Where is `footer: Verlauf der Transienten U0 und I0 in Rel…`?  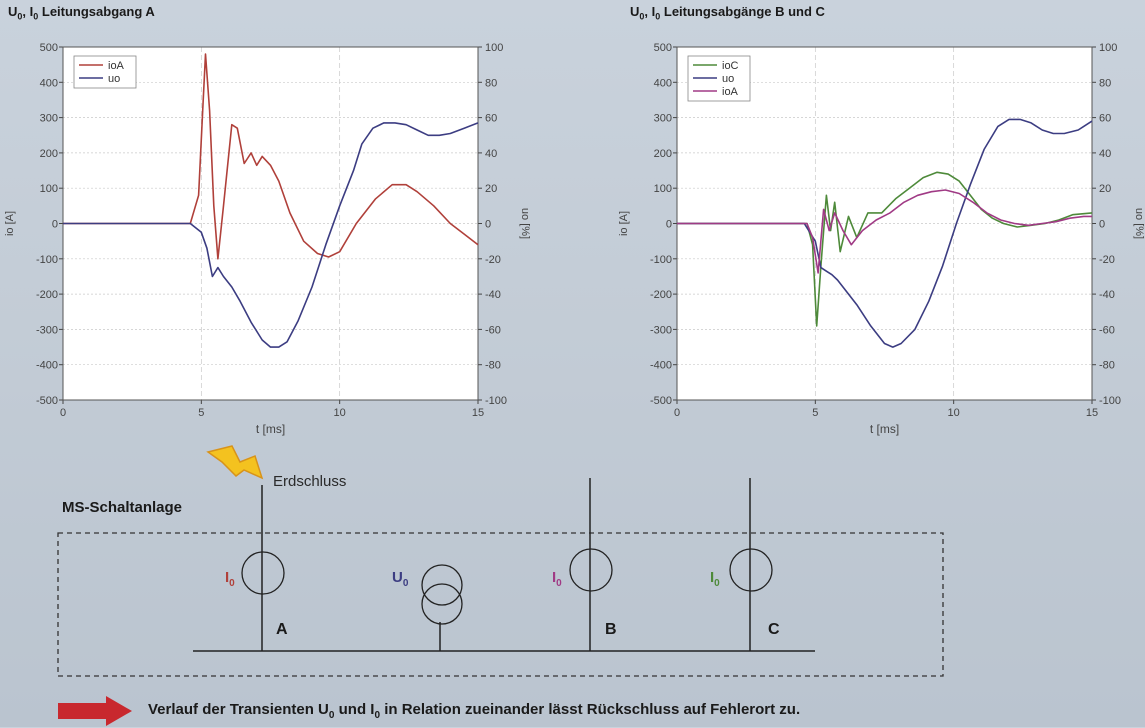
footer: Verlauf der Transienten U0 und I0 in Rel… is located at coordinates (429, 711).